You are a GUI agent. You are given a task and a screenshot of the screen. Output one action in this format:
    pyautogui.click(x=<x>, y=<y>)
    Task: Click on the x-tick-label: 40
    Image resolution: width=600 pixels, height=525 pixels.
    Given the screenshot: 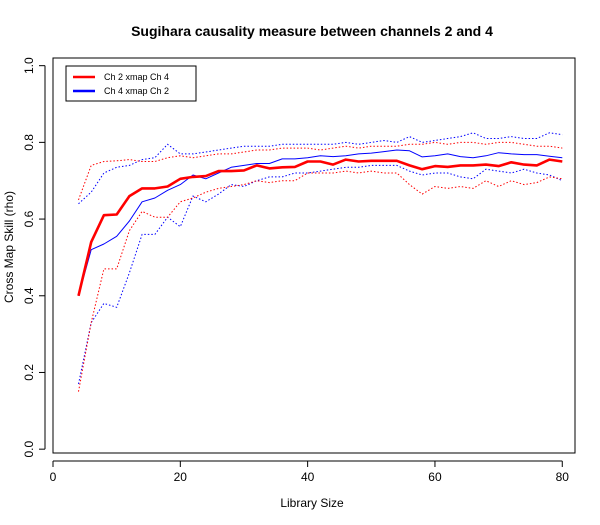 What is the action you would take?
    pyautogui.click(x=308, y=477)
    